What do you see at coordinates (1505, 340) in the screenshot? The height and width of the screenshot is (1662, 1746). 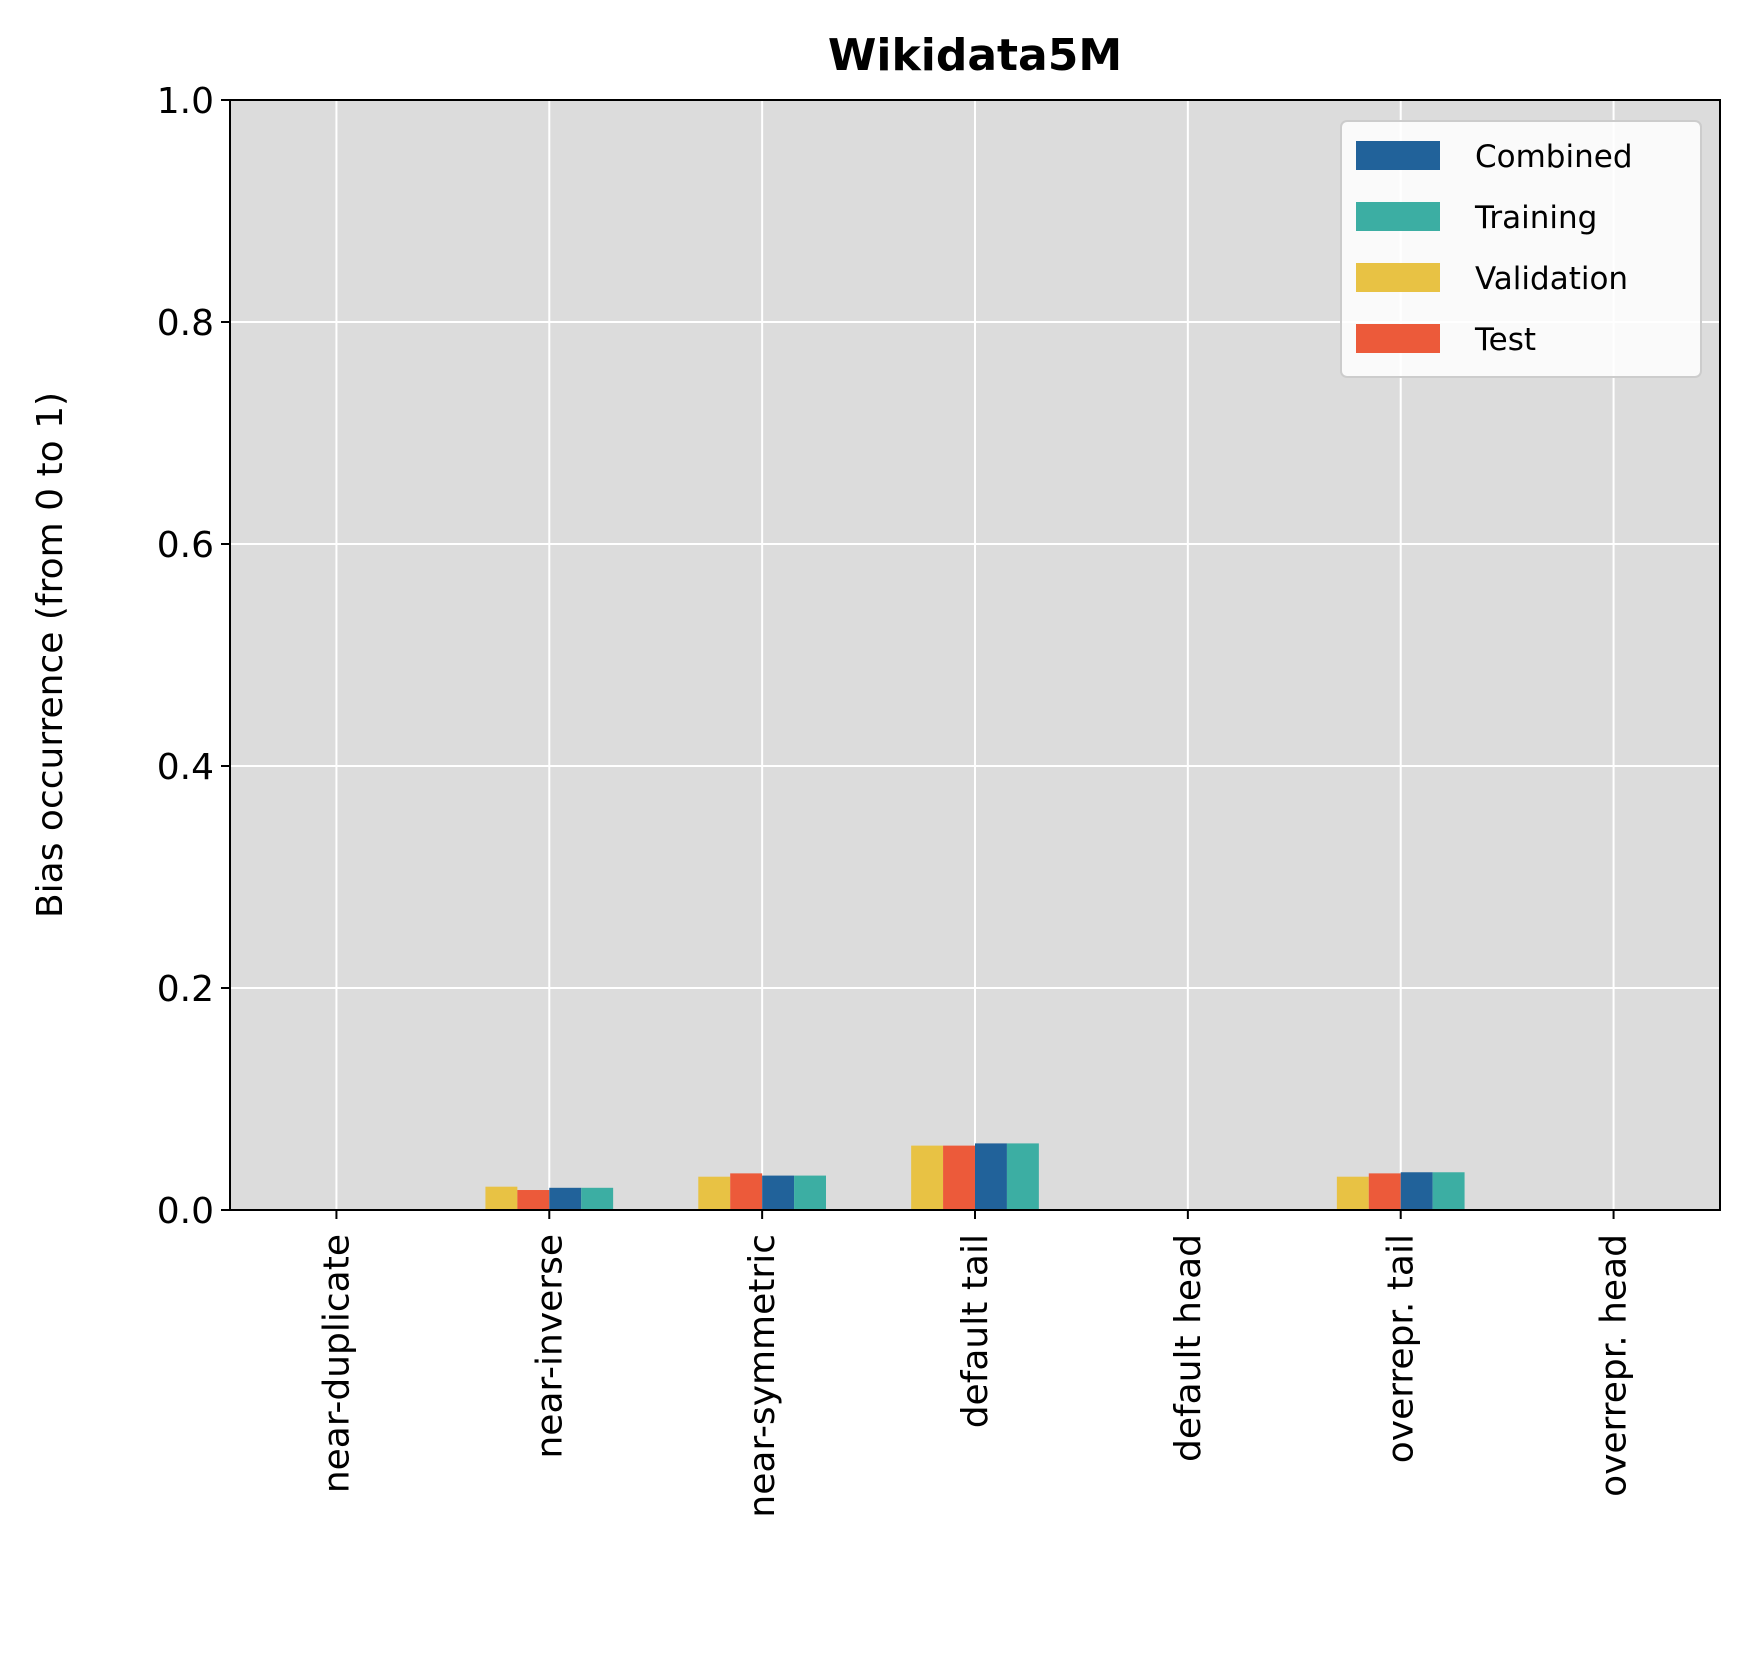 I see `legend-label: Test` at bounding box center [1505, 340].